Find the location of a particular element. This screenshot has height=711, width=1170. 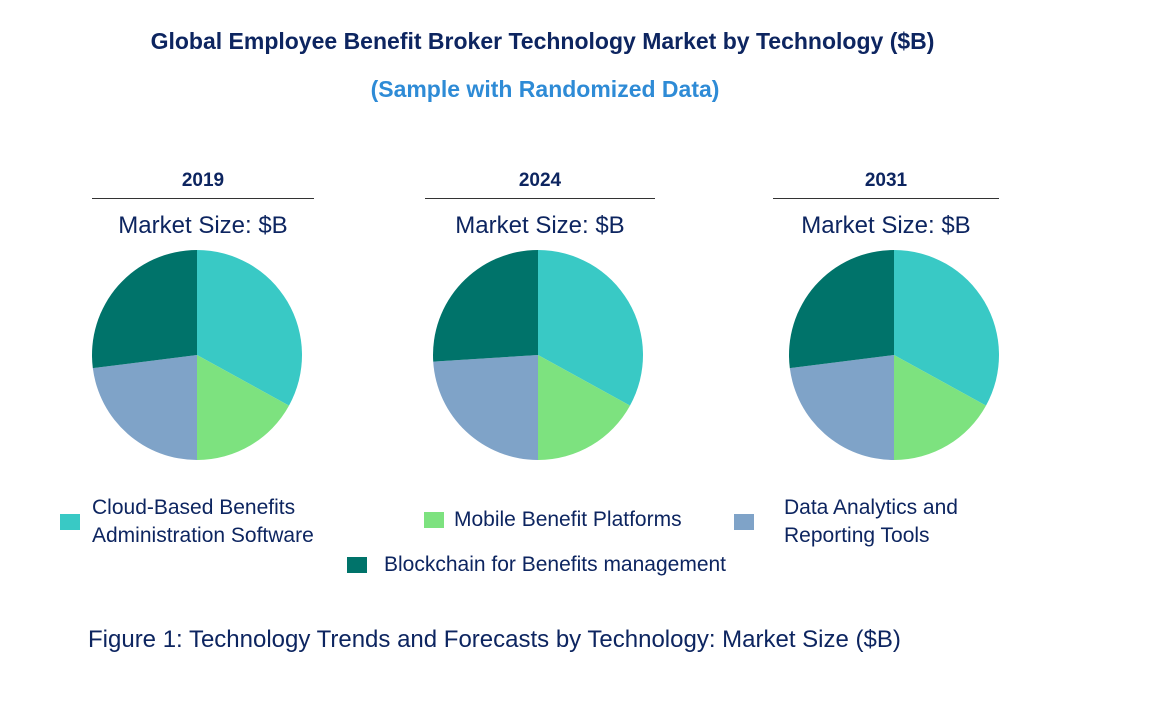

legend-label-line2: Reporting Tools is located at coordinates (857, 535).